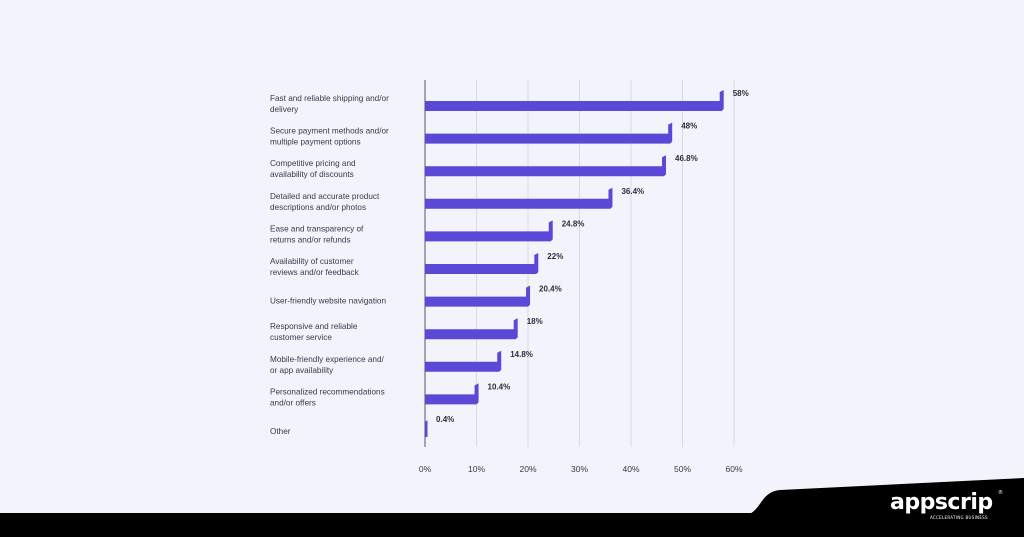 The height and width of the screenshot is (537, 1024). Describe the element at coordinates (302, 370) in the screenshot. I see `category-label-line: or app availability` at that location.